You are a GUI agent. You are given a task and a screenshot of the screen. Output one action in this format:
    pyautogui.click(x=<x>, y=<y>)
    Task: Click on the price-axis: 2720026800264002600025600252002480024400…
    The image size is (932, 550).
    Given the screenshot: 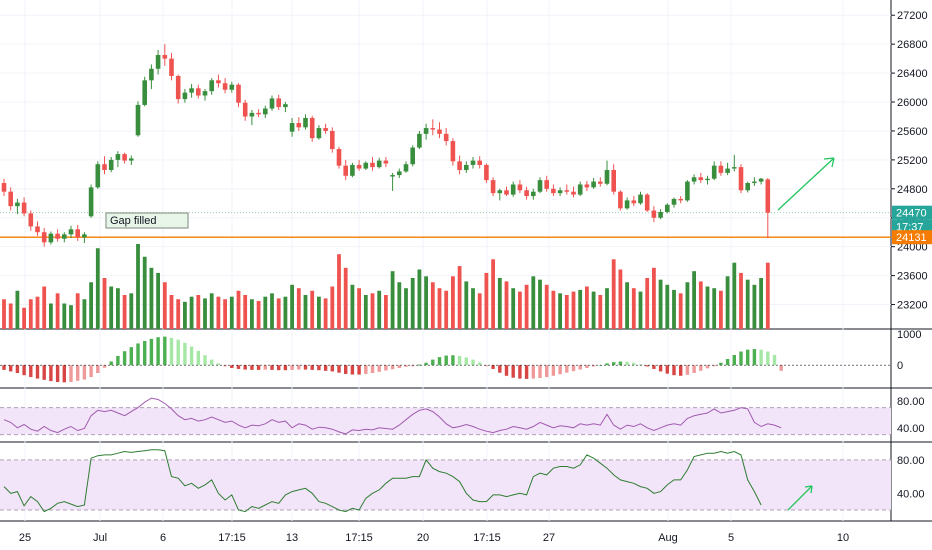 What is the action you would take?
    pyautogui.click(x=911, y=255)
    